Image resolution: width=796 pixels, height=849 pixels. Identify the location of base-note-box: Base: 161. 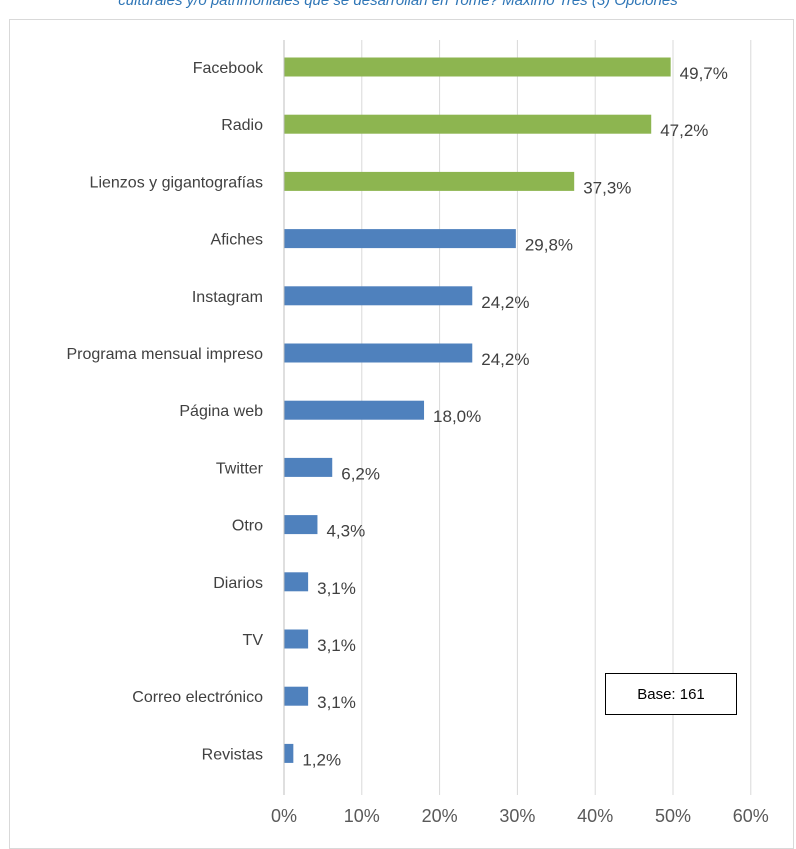
(671, 694).